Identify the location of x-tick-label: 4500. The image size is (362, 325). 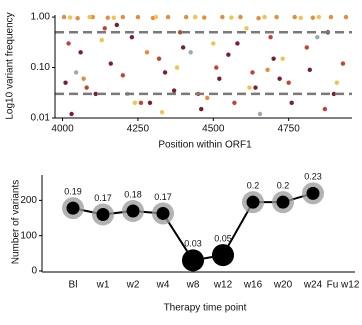
(213, 129).